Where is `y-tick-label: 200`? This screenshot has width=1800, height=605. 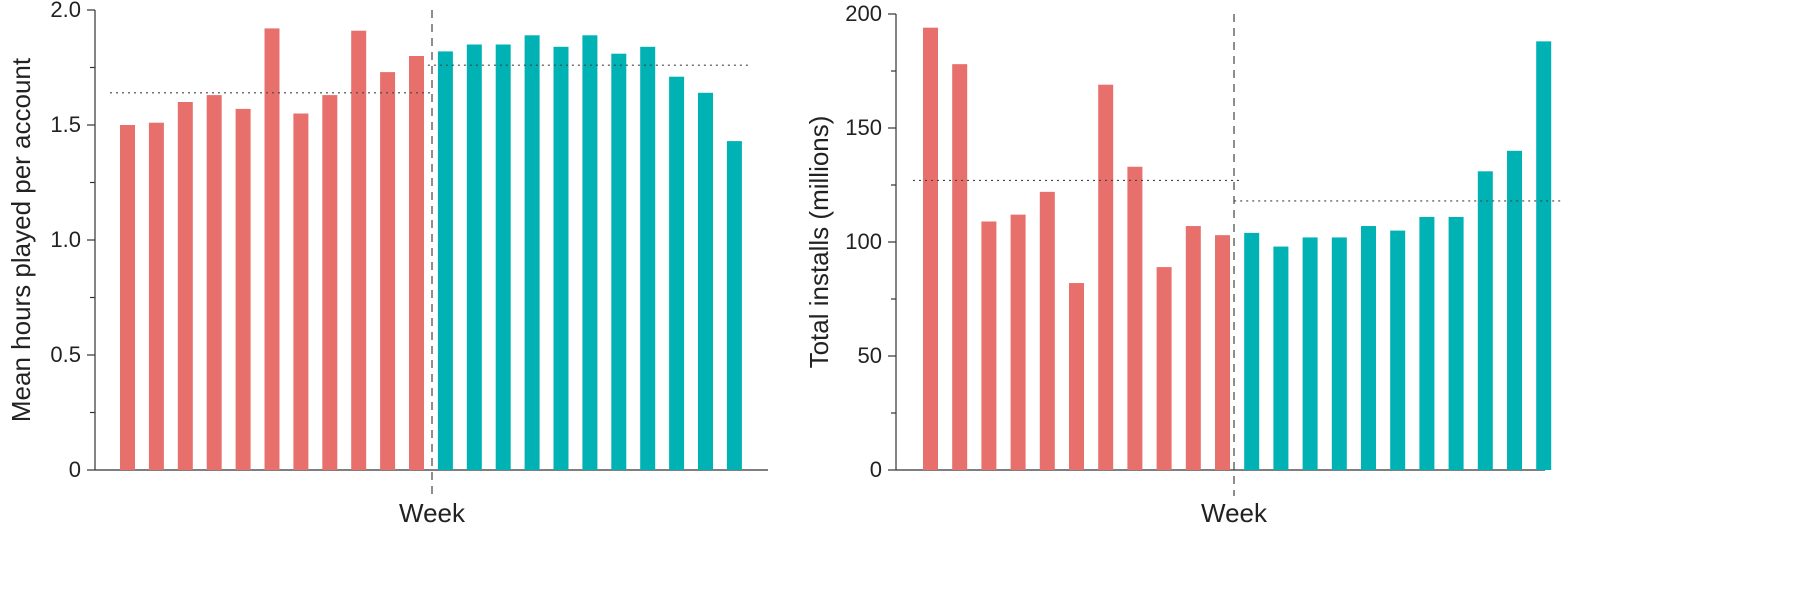 y-tick-label: 200 is located at coordinates (863, 13).